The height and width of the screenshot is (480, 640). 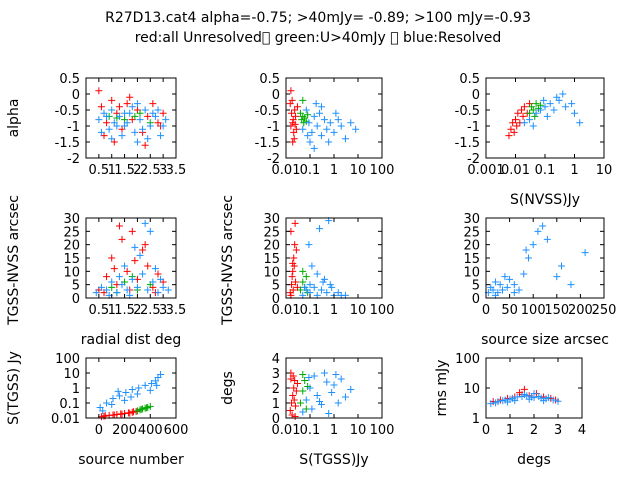 What do you see at coordinates (267, 111) in the screenshot?
I see `y-tick-label: -0.5` at bounding box center [267, 111].